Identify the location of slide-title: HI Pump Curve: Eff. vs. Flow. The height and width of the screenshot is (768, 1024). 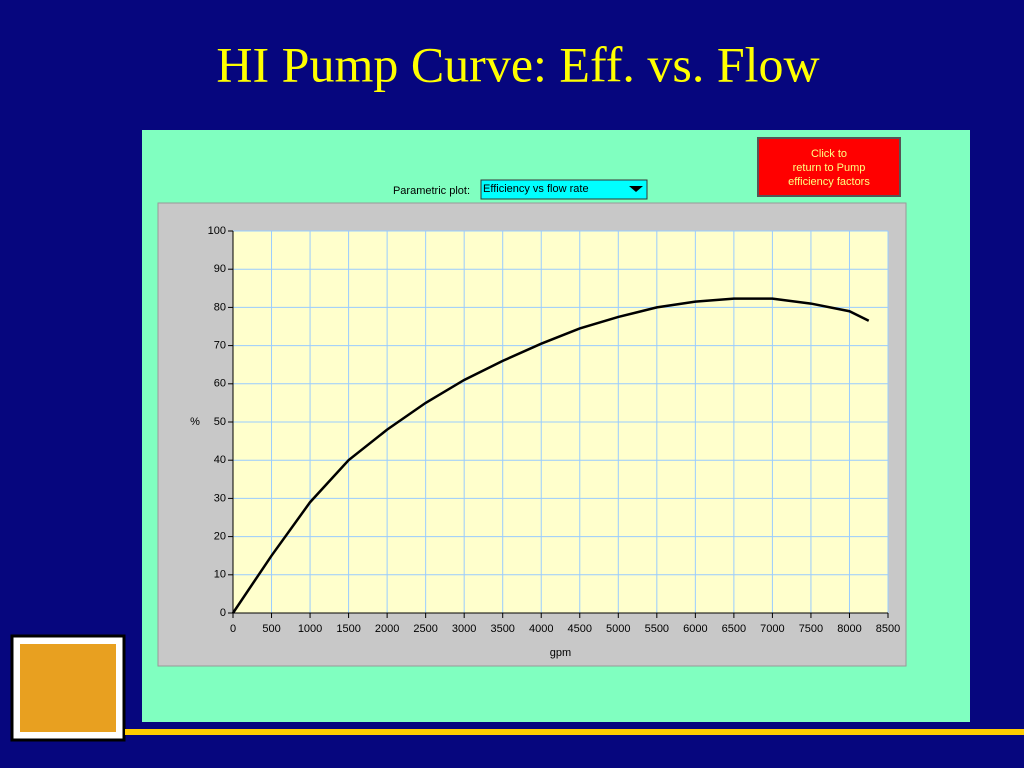
(517, 64).